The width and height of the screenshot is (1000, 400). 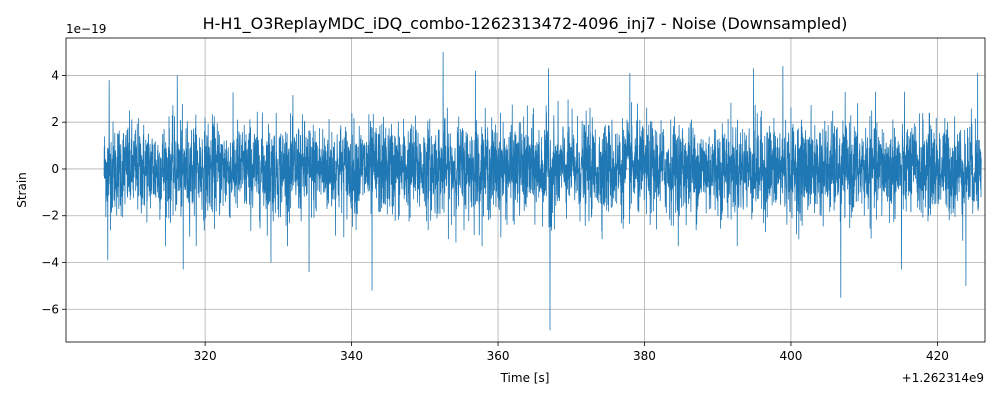 I want to click on y-scale-label: 1e−19, so click(x=86, y=29).